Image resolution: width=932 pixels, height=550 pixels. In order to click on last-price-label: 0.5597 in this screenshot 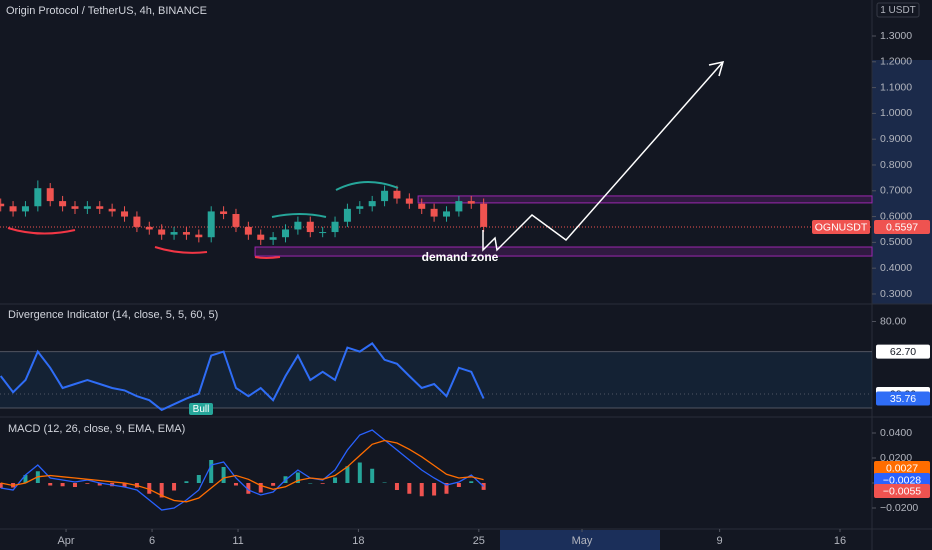, I will do `click(902, 227)`.